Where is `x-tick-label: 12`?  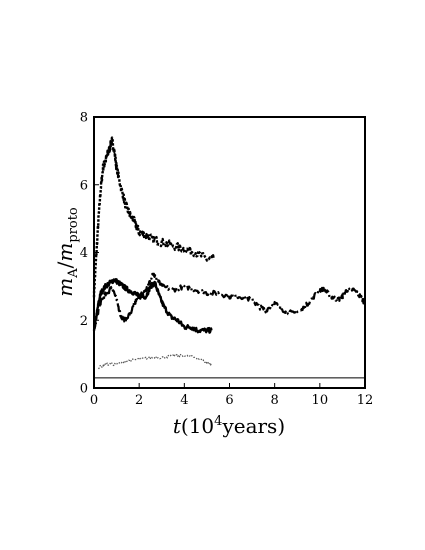
x-tick-label: 12 is located at coordinates (365, 400).